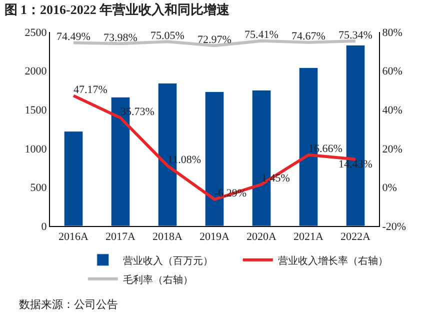 This screenshot has height=324, width=427. I want to click on x-tick-label: 2019A, so click(215, 237).